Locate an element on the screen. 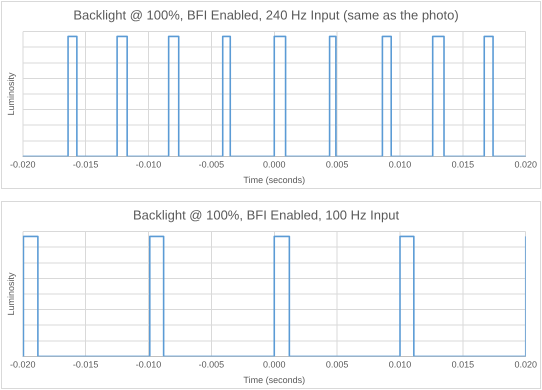 The image size is (542, 390). chart-title: Backlight @ 100%, BFI Enabled, 100 Hz Input is located at coordinates (266, 214).